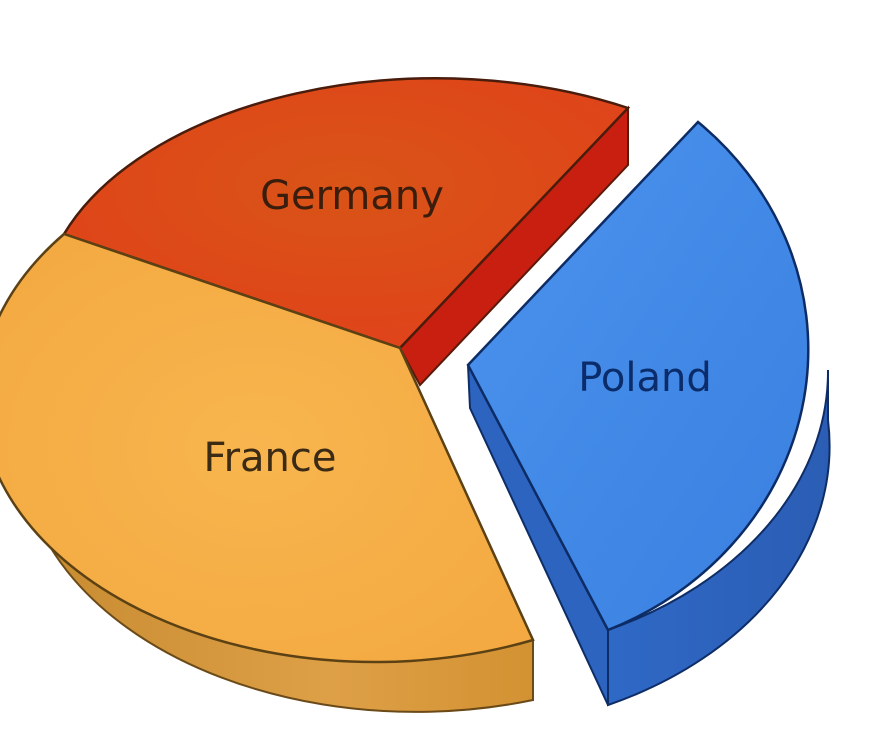  I want to click on label-france: France, so click(269, 458).